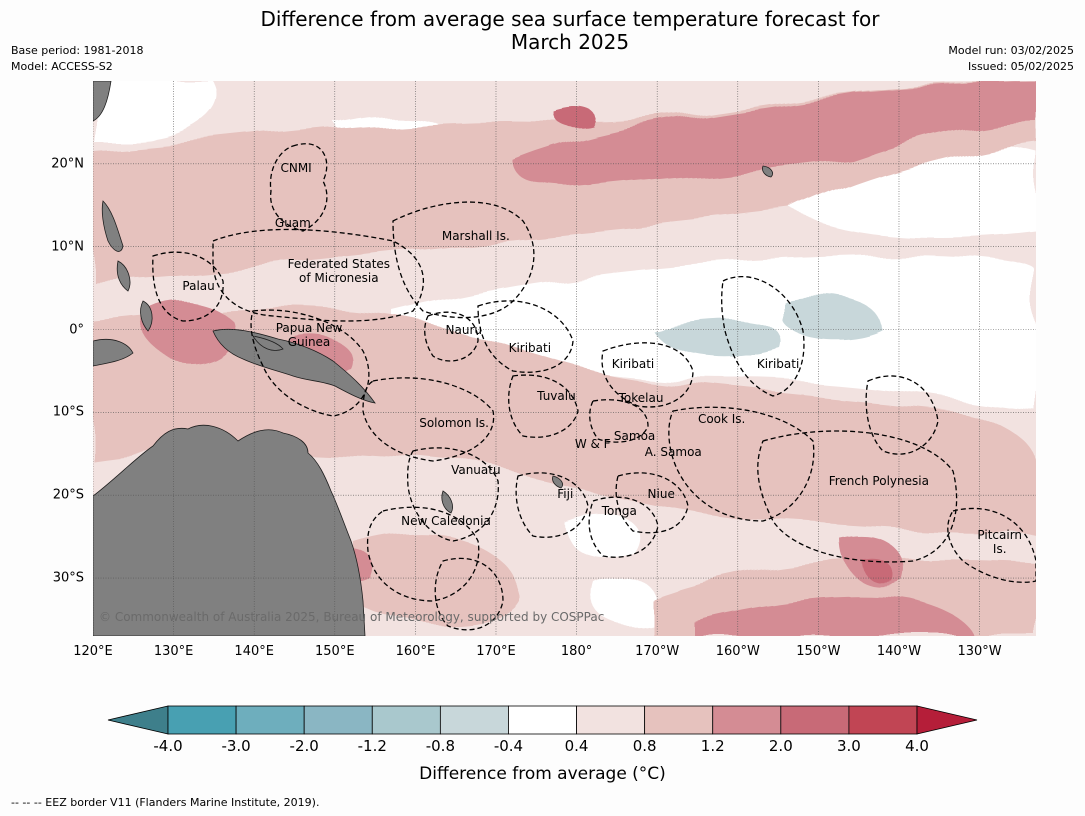 Image resolution: width=1085 pixels, height=816 pixels. Describe the element at coordinates (647, 375) in the screenshot. I see `eez-kiribati-phoenix` at that location.